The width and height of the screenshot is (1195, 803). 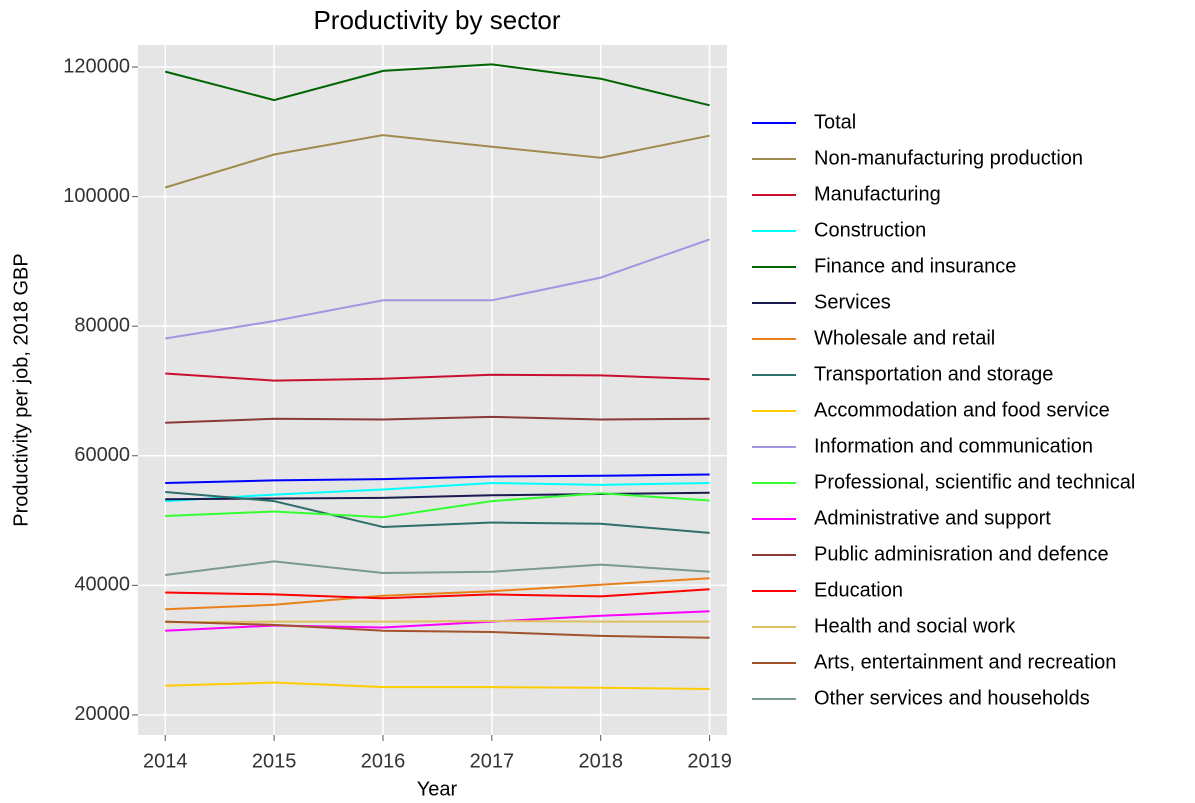 What do you see at coordinates (102, 585) in the screenshot?
I see `y-tick-label: 40000` at bounding box center [102, 585].